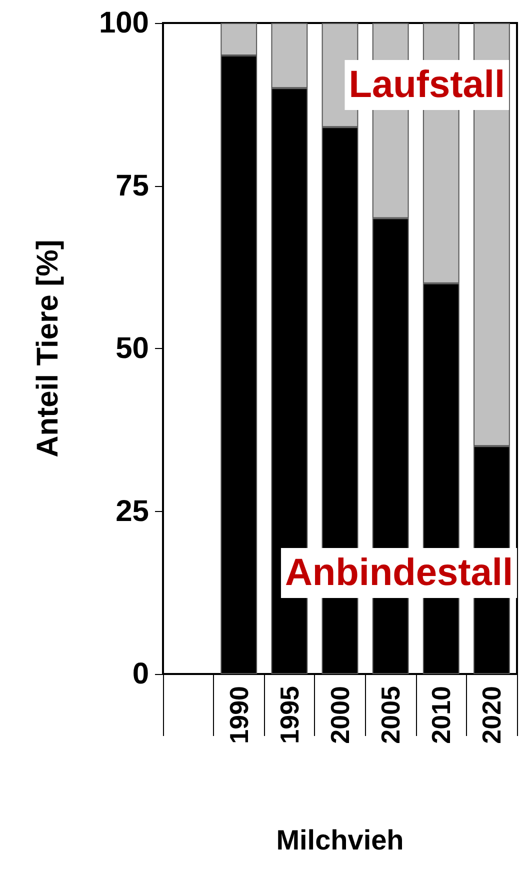 This screenshot has height=882, width=529. I want to click on x-tick-label: 2010, so click(441, 715).